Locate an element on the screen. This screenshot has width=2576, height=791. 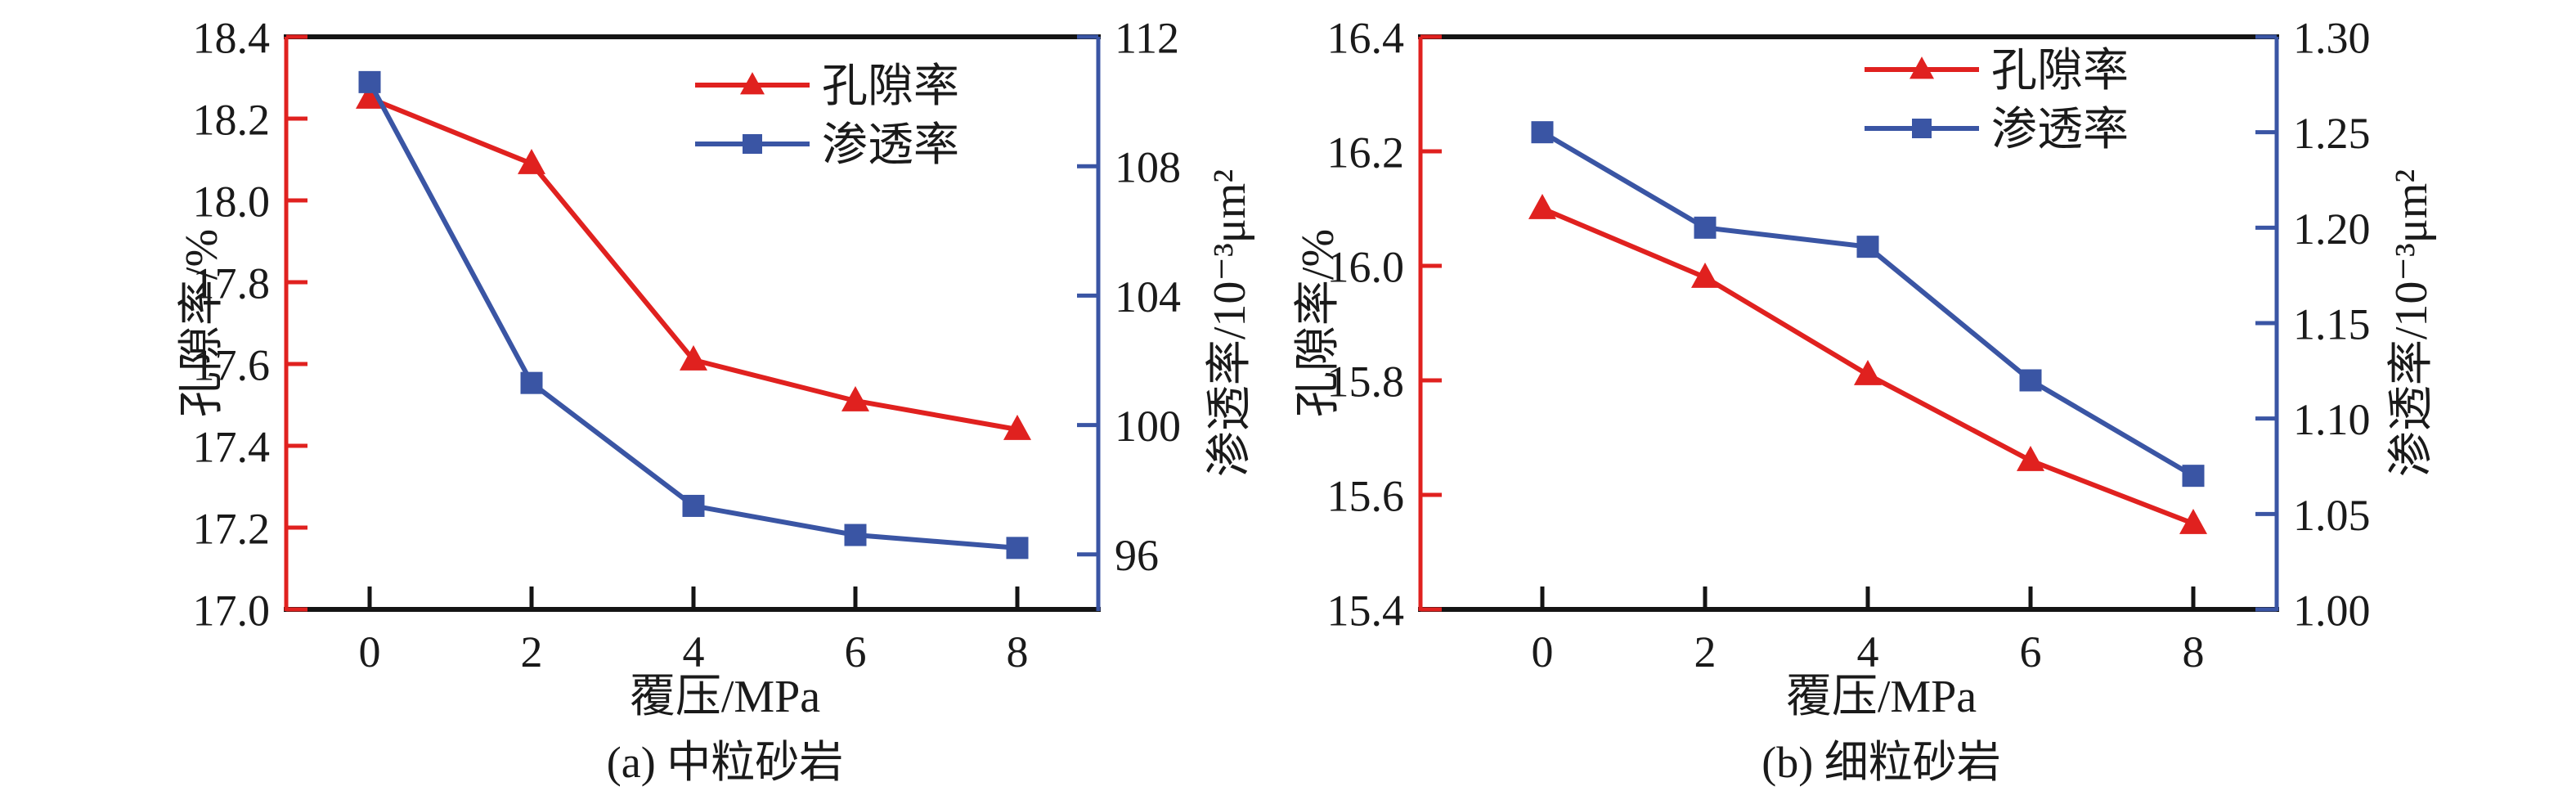
left-axis-tick-label: 15.4 is located at coordinates (1366, 611).